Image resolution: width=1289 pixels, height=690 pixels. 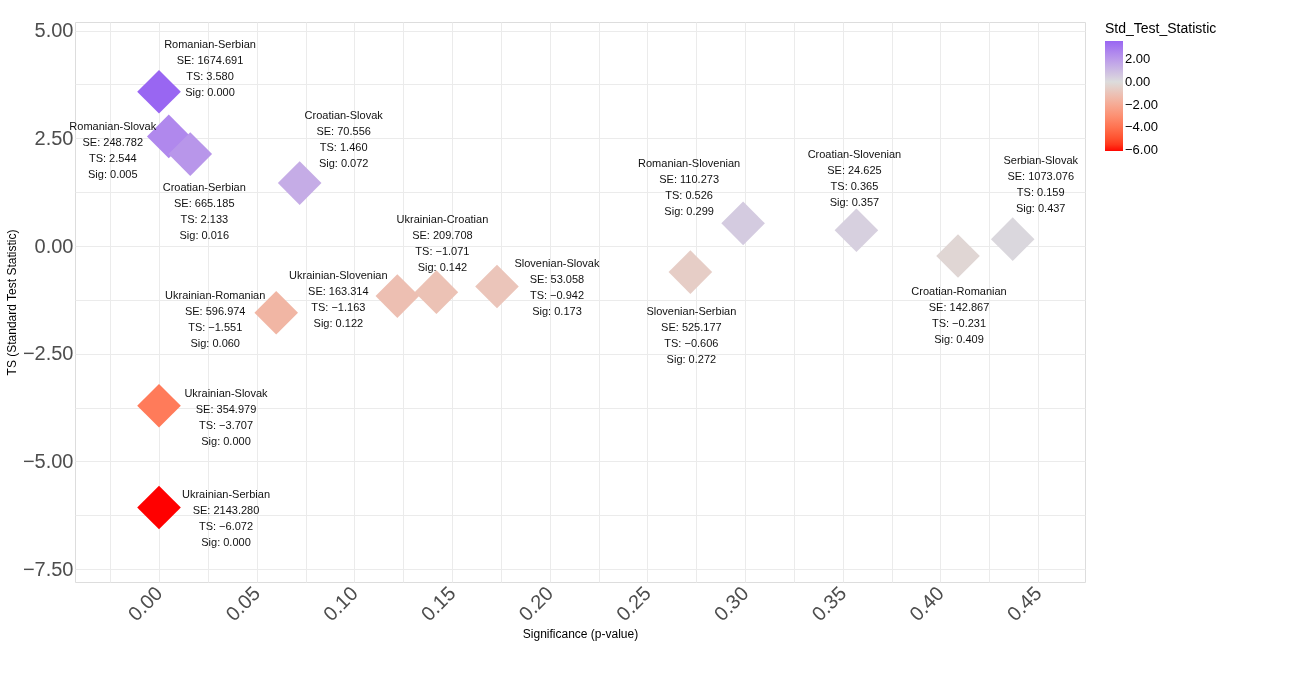 I want to click on color-bar-title: Std_Test_Statistic, so click(x=1161, y=28).